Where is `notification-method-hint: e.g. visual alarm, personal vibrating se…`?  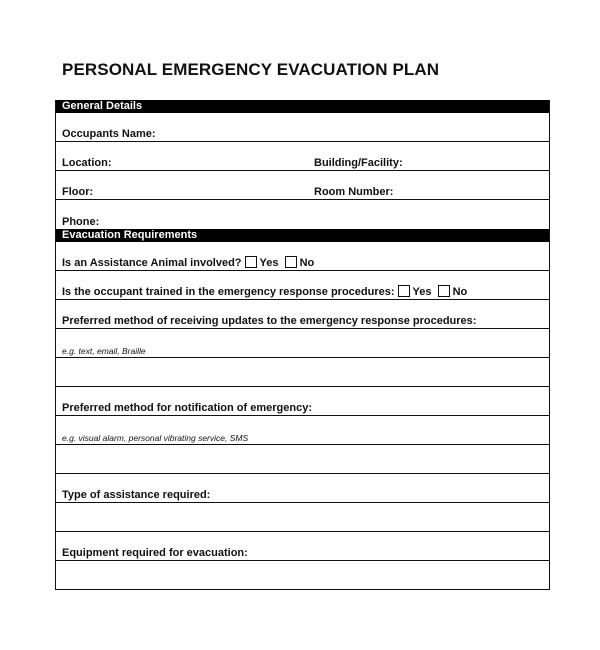
notification-method-hint: e.g. visual alarm, personal vibrating se… is located at coordinates (155, 438).